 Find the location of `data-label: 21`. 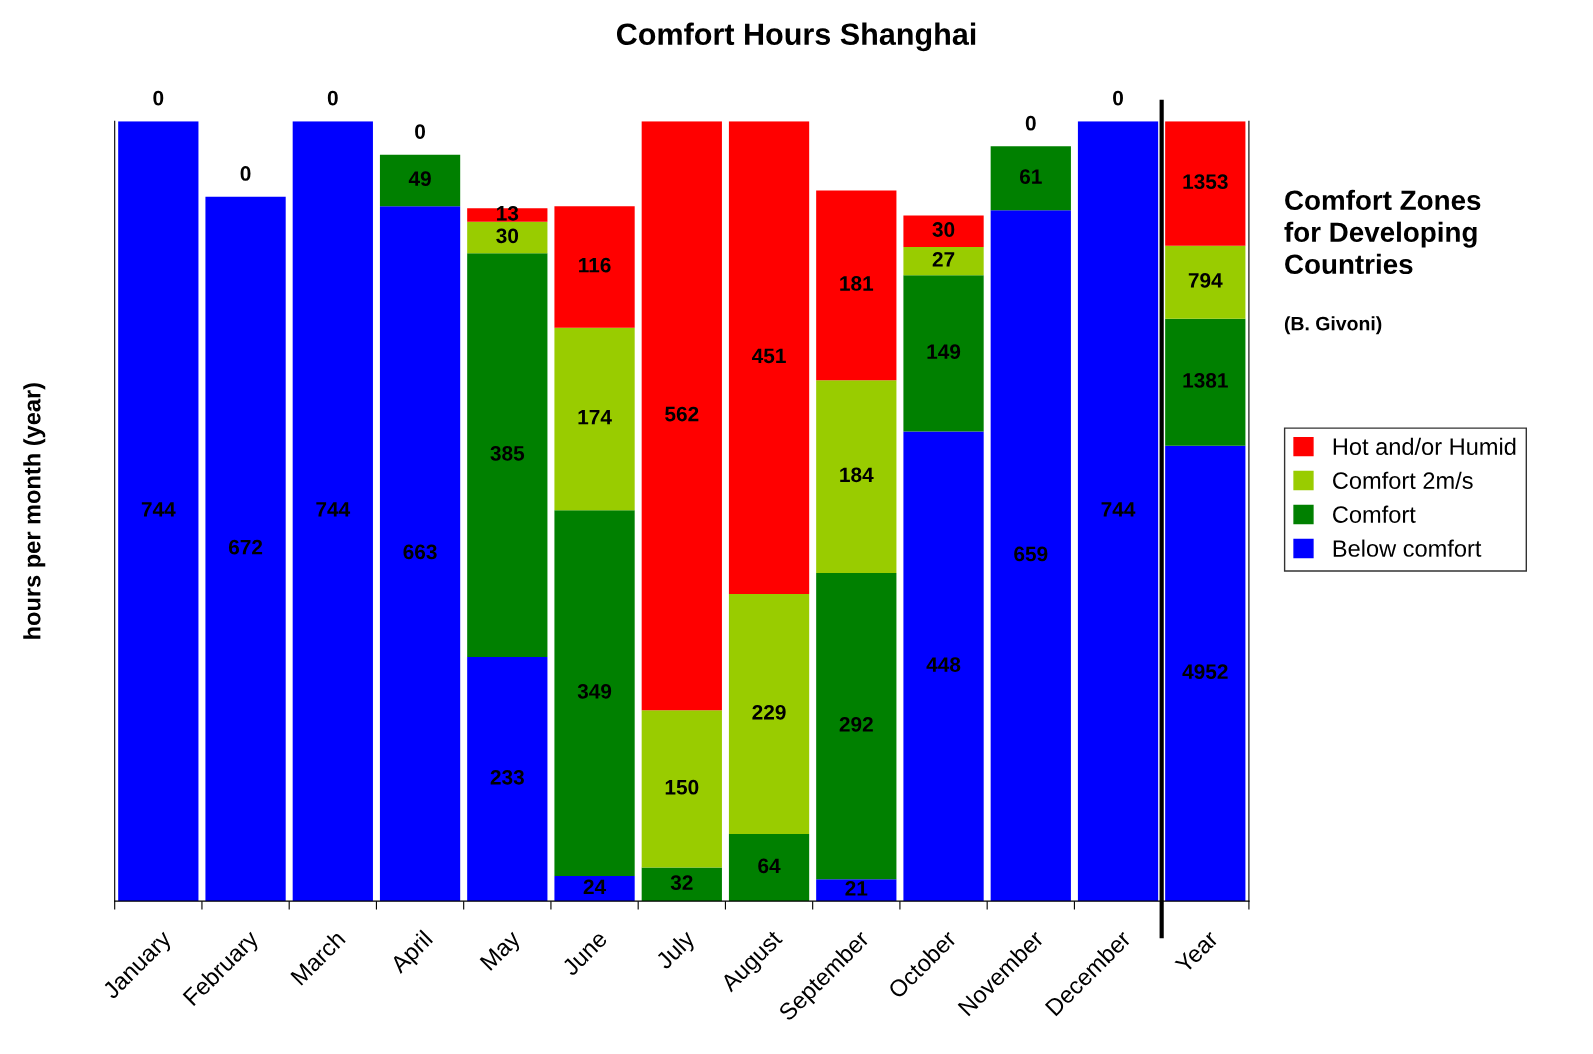

data-label: 21 is located at coordinates (856, 888).